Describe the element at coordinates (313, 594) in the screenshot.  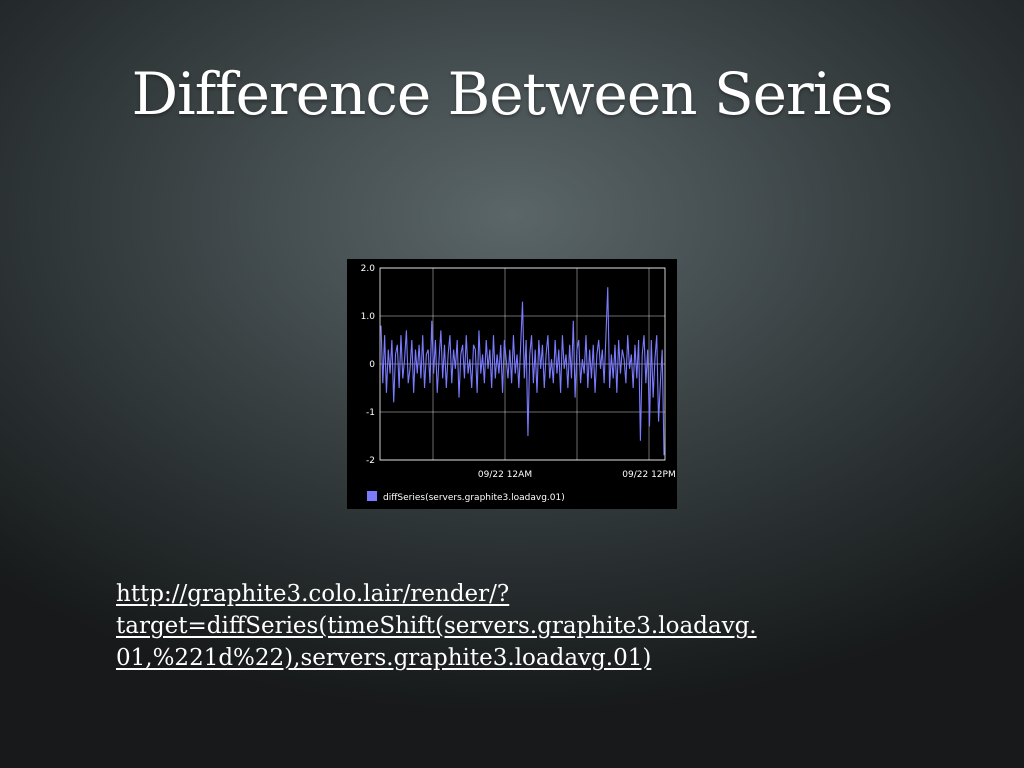
I see `render-url-line-1: http://graphite3.colo.lair/render/?` at that location.